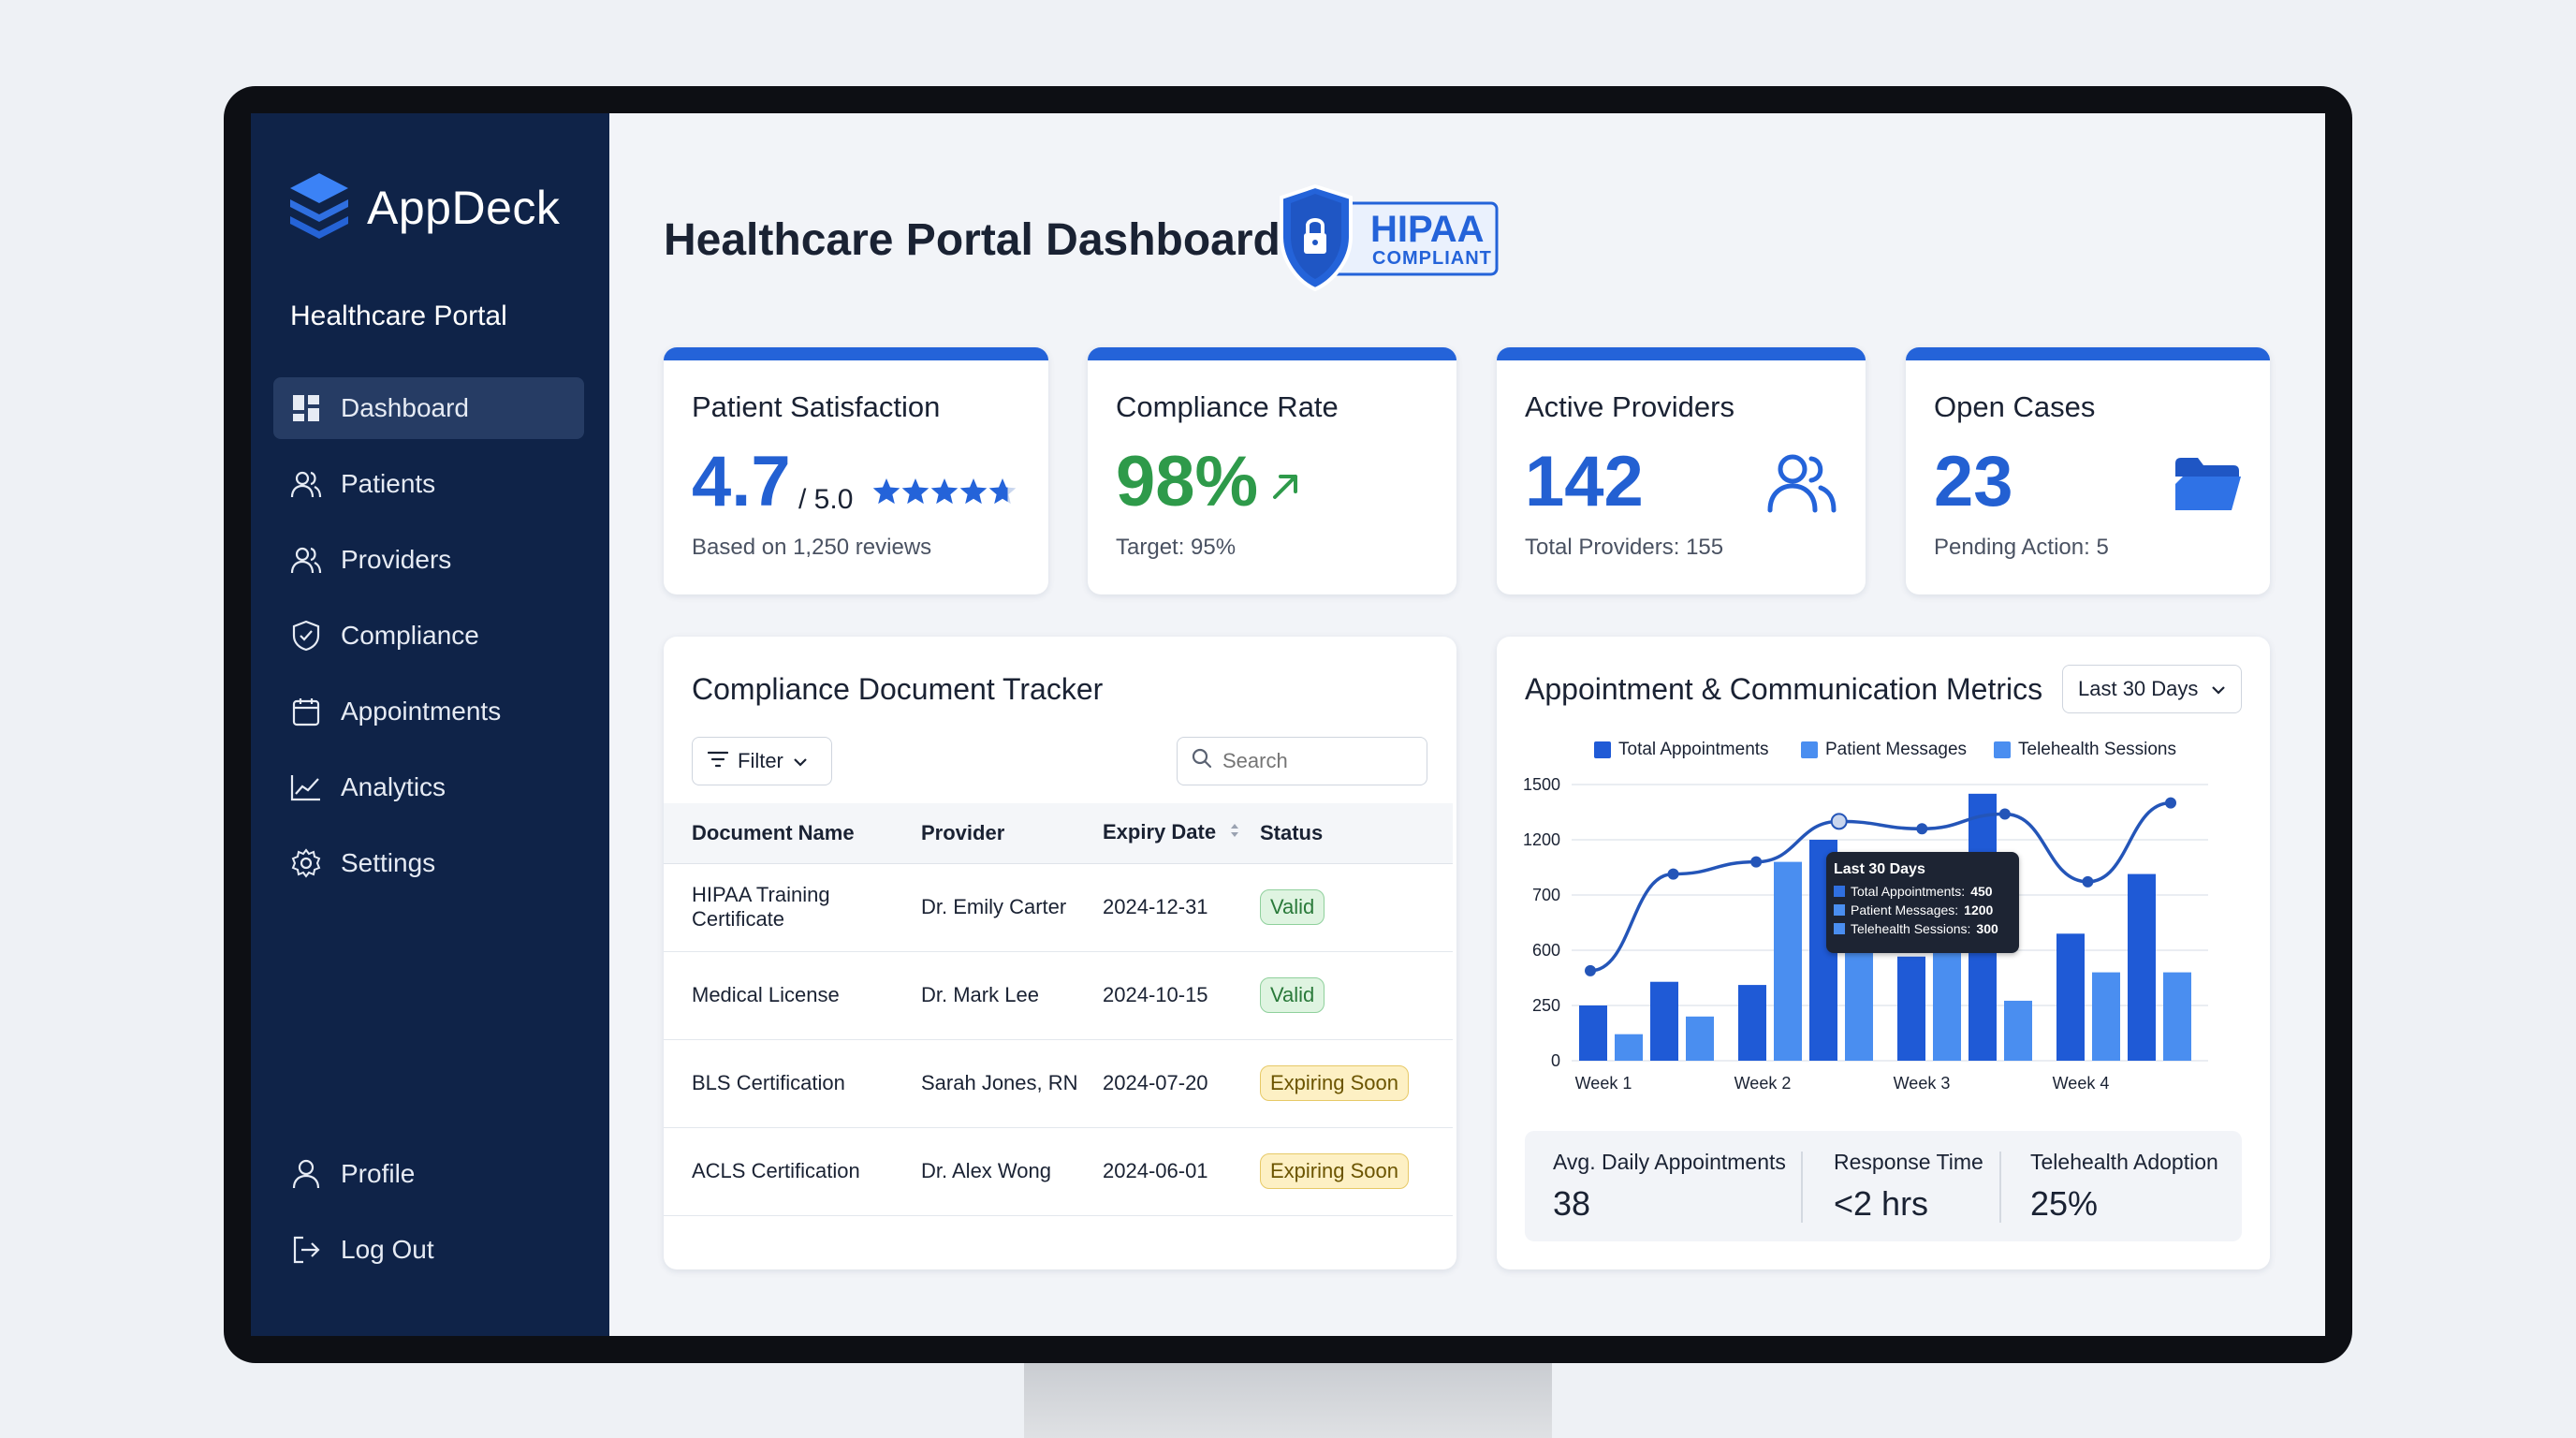 Image resolution: width=2576 pixels, height=1438 pixels. I want to click on legend-item: Telehealth Sessions, so click(2085, 750).